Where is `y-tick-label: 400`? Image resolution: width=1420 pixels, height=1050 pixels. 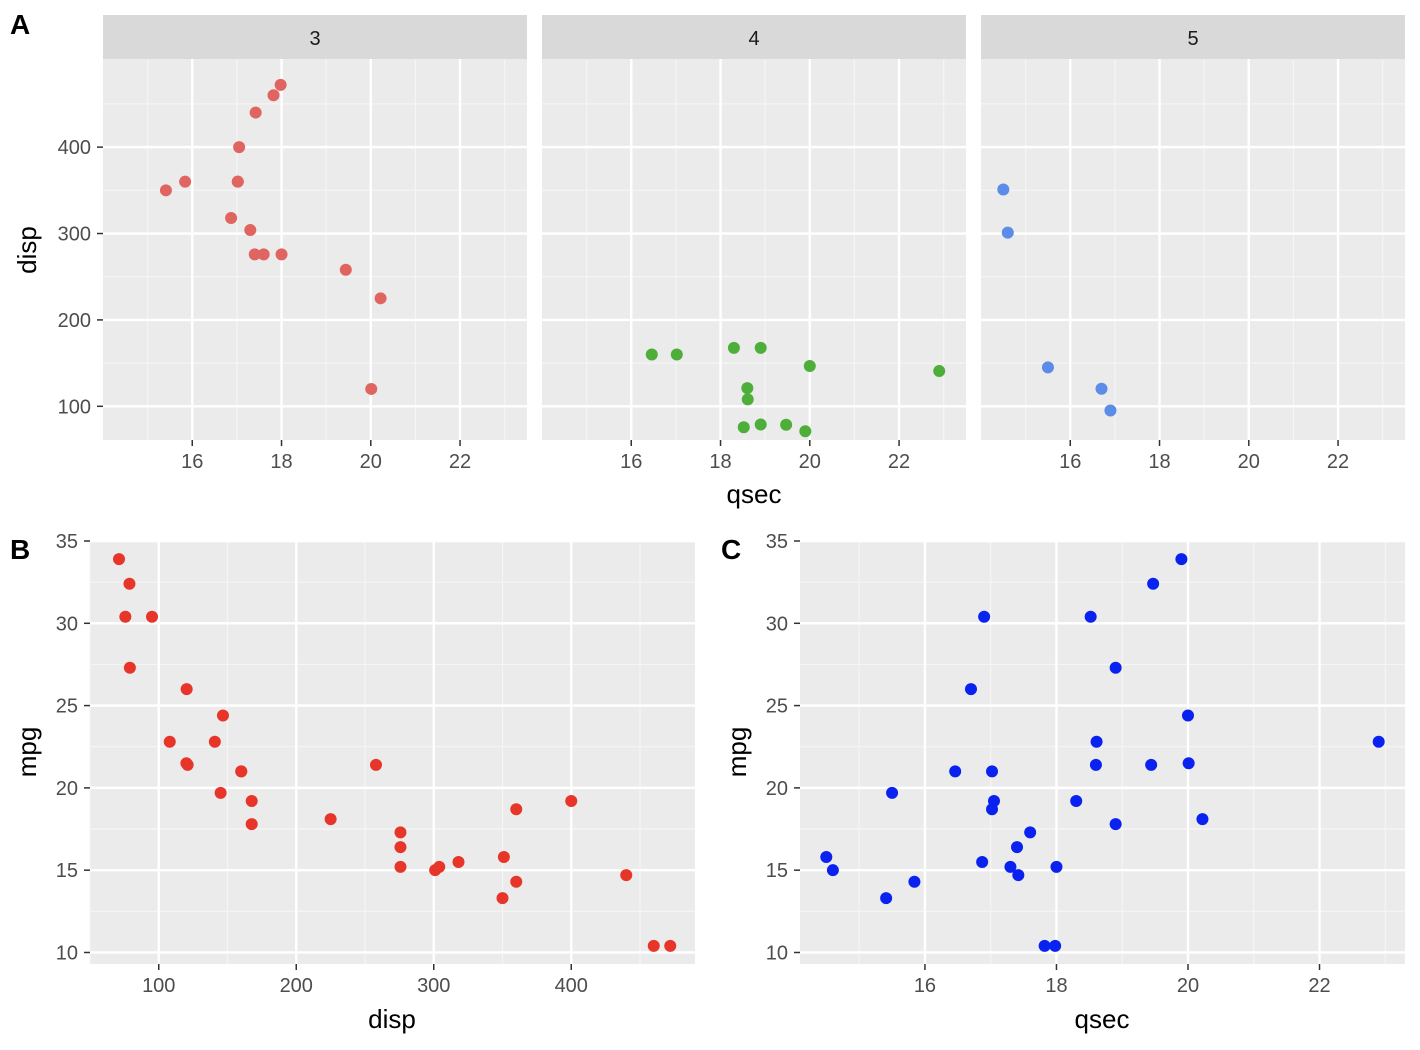 y-tick-label: 400 is located at coordinates (74, 148).